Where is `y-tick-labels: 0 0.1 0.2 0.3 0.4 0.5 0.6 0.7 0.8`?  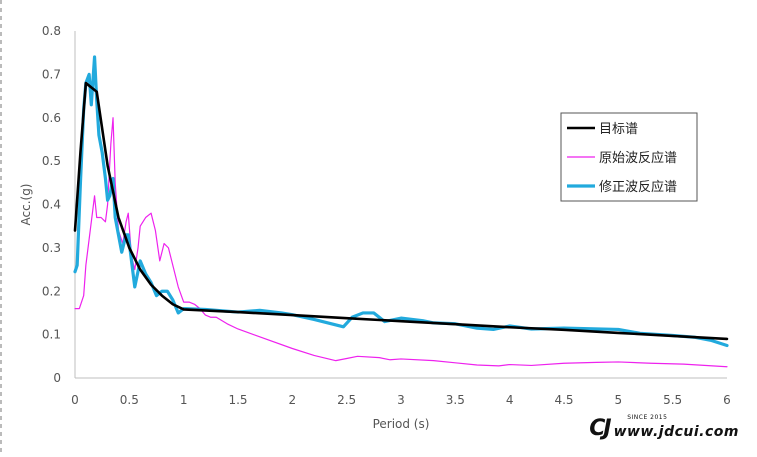
y-tick-labels: 0 0.1 0.2 0.3 0.4 0.5 0.6 0.7 0.8 is located at coordinates (51, 204).